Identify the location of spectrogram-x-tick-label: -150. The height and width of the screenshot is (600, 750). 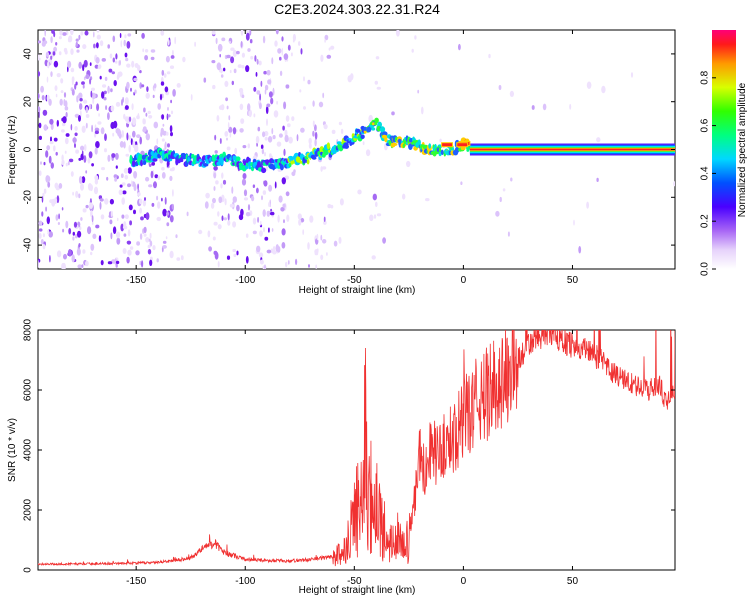
(136, 280).